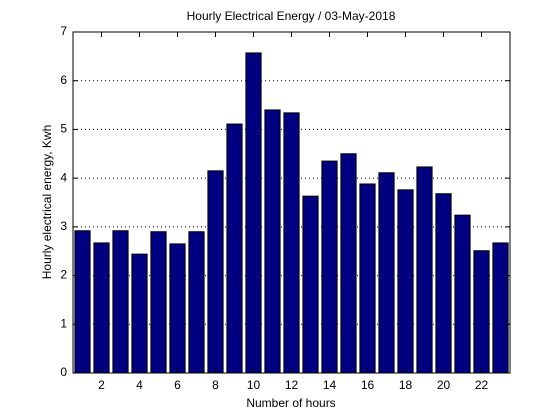 This screenshot has height=420, width=560. Describe the element at coordinates (101, 385) in the screenshot. I see `x-tick-label: 2` at that location.